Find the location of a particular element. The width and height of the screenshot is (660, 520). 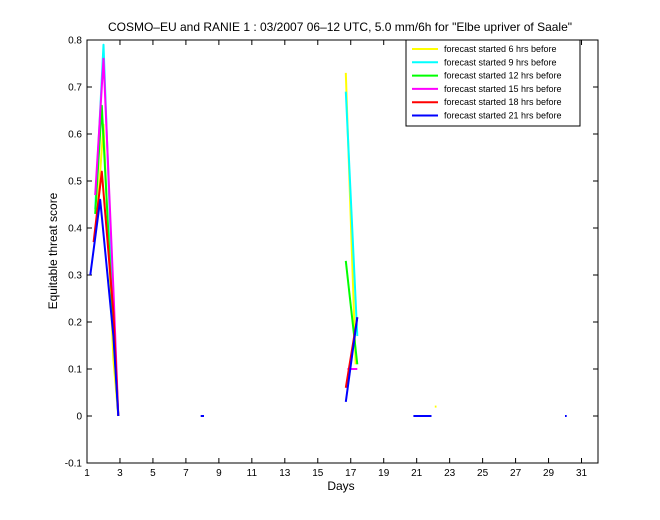

x-tick-label: 29 is located at coordinates (549, 473).